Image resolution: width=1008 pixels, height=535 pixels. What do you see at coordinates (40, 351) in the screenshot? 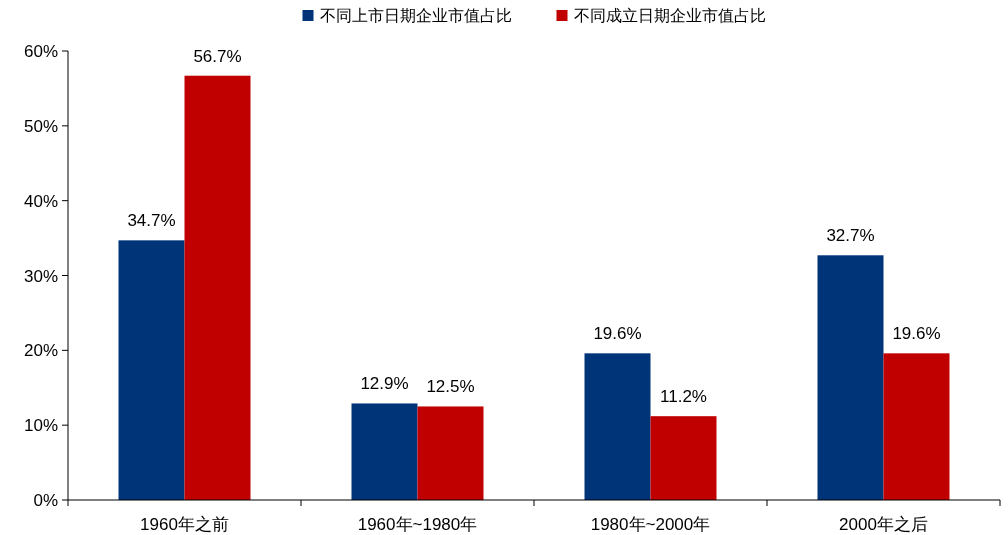
I see `y-tick-label: 20%` at bounding box center [40, 351].